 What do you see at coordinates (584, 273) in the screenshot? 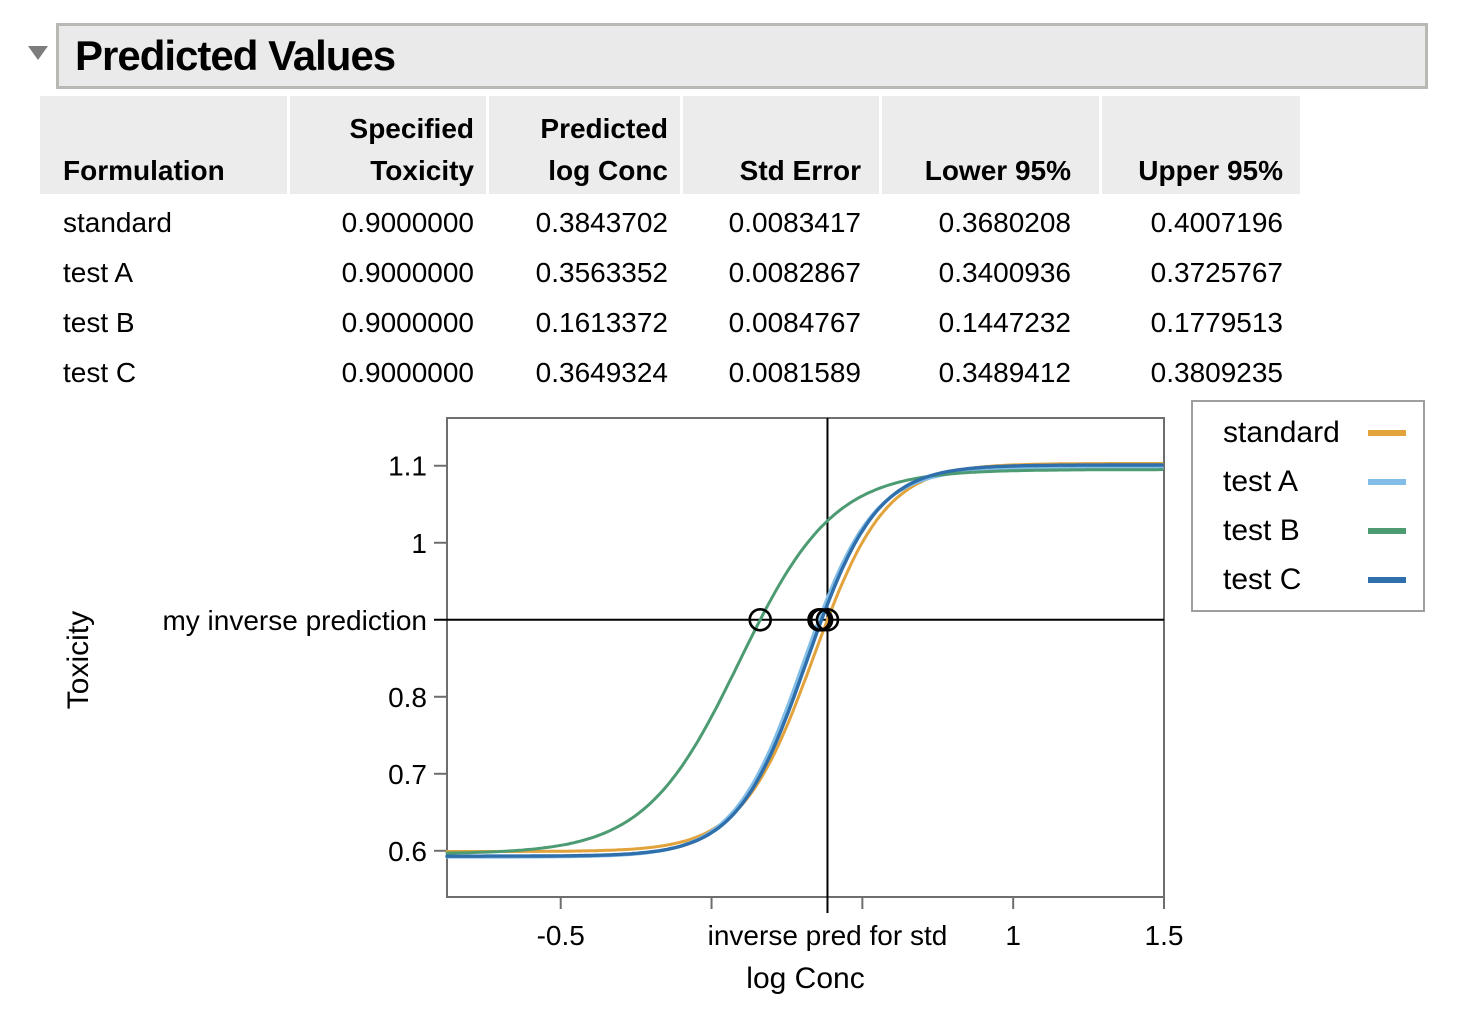
I see `table-cell: 0.3563352` at bounding box center [584, 273].